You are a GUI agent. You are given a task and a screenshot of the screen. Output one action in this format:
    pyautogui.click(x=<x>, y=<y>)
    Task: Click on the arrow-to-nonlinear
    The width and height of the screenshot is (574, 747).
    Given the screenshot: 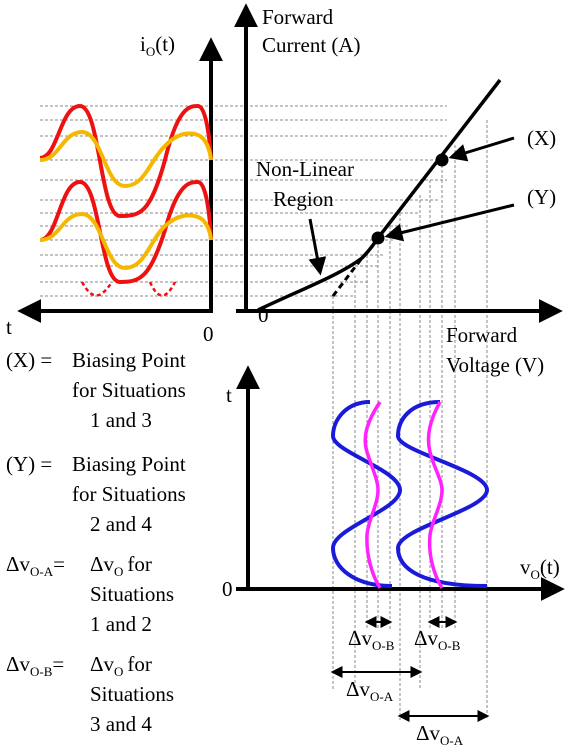 What is the action you would take?
    pyautogui.click(x=317, y=247)
    